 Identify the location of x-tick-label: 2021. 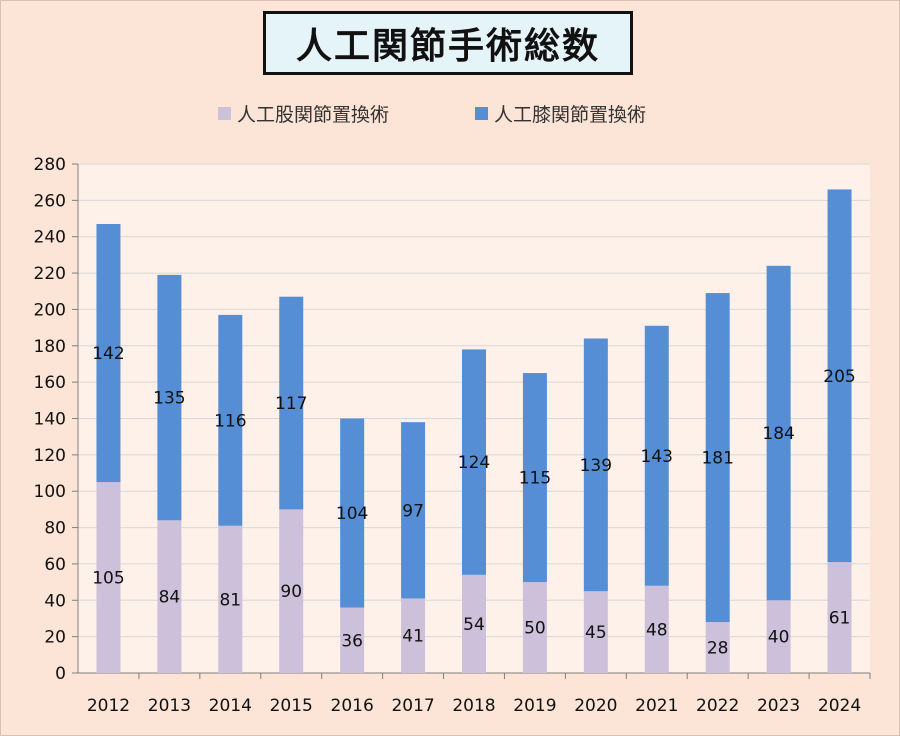
(656, 706).